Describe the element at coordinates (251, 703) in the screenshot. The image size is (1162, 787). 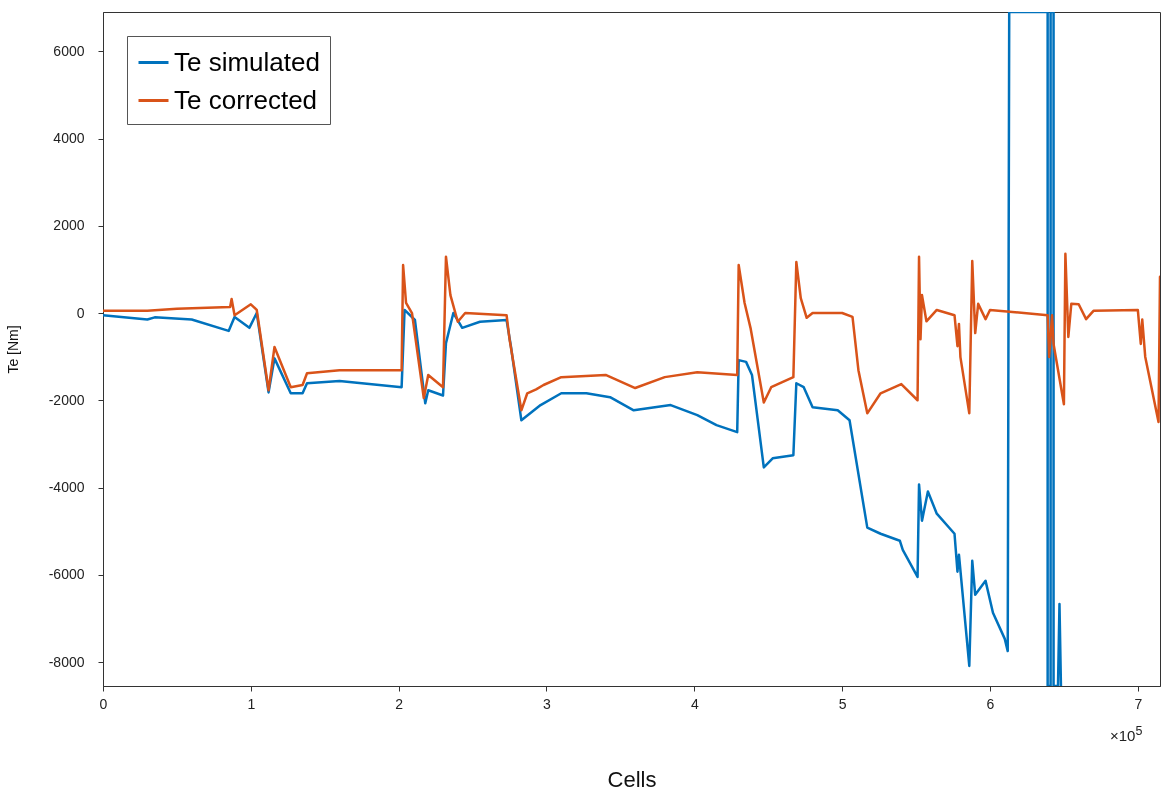
I see `x-tick-label: 1` at that location.